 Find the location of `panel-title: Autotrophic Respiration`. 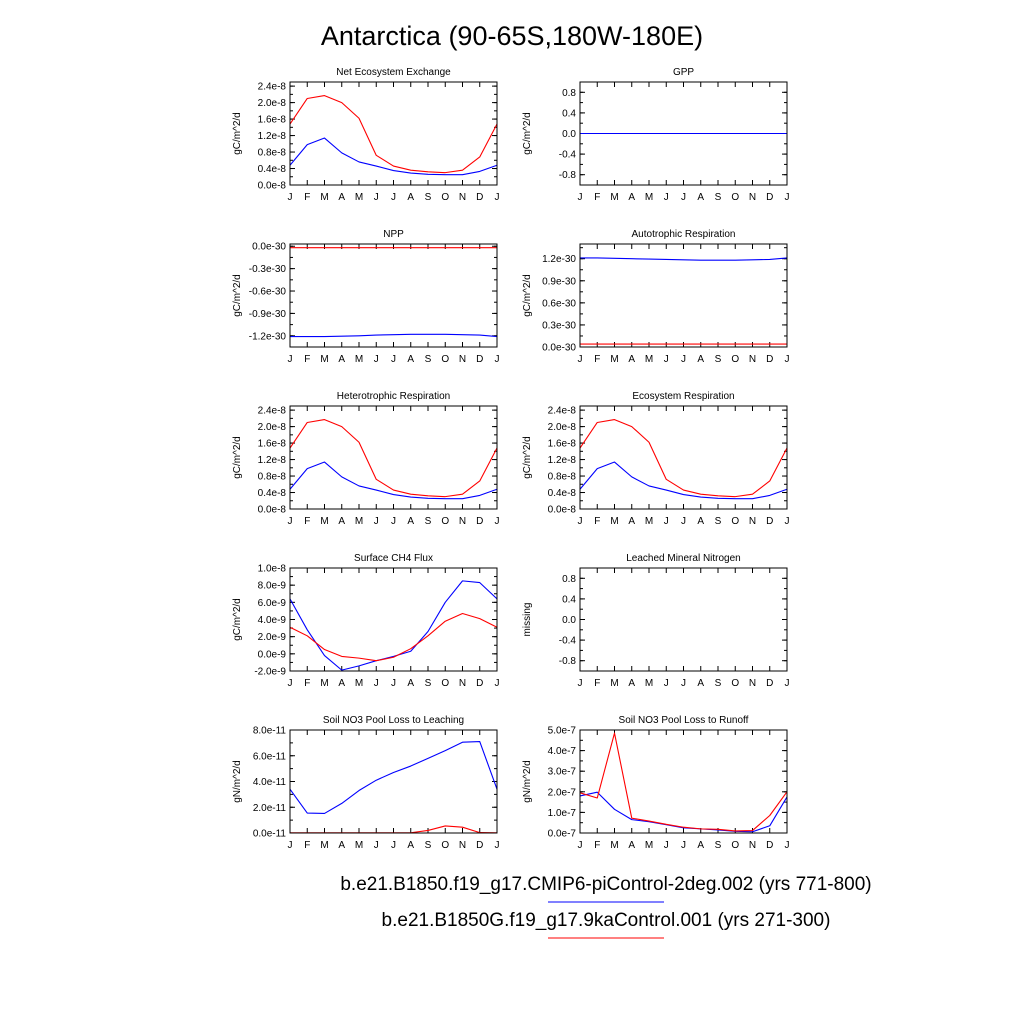

panel-title: Autotrophic Respiration is located at coordinates (684, 234).